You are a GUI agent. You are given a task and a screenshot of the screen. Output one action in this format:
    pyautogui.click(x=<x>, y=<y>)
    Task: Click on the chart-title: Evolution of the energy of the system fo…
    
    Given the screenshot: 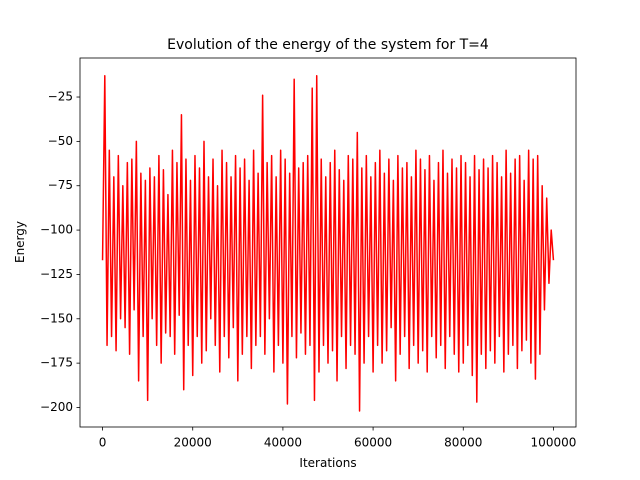 What is the action you would take?
    pyautogui.click(x=328, y=45)
    